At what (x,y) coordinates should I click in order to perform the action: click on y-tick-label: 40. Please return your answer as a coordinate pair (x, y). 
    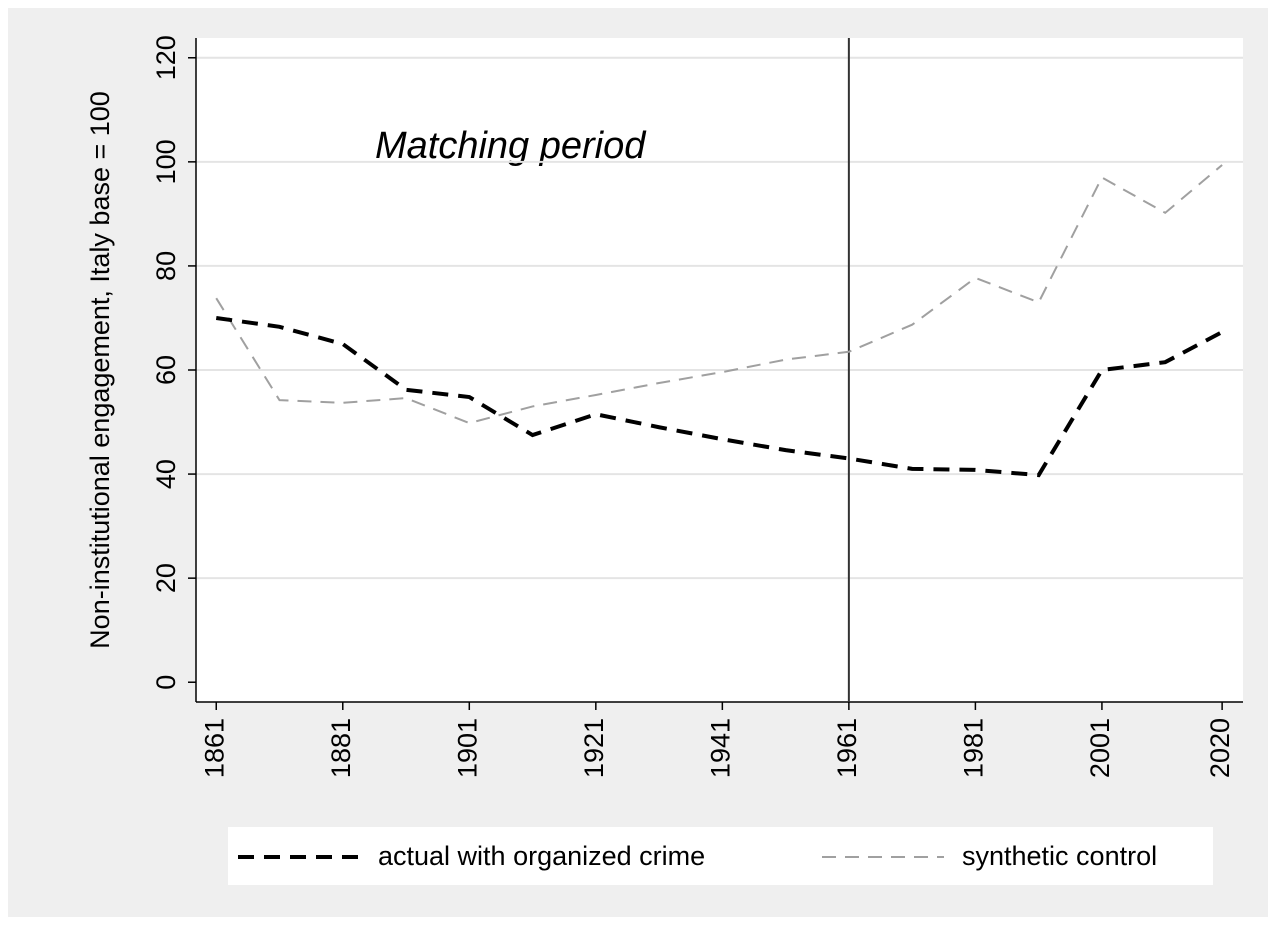
    Looking at the image, I should click on (166, 474).